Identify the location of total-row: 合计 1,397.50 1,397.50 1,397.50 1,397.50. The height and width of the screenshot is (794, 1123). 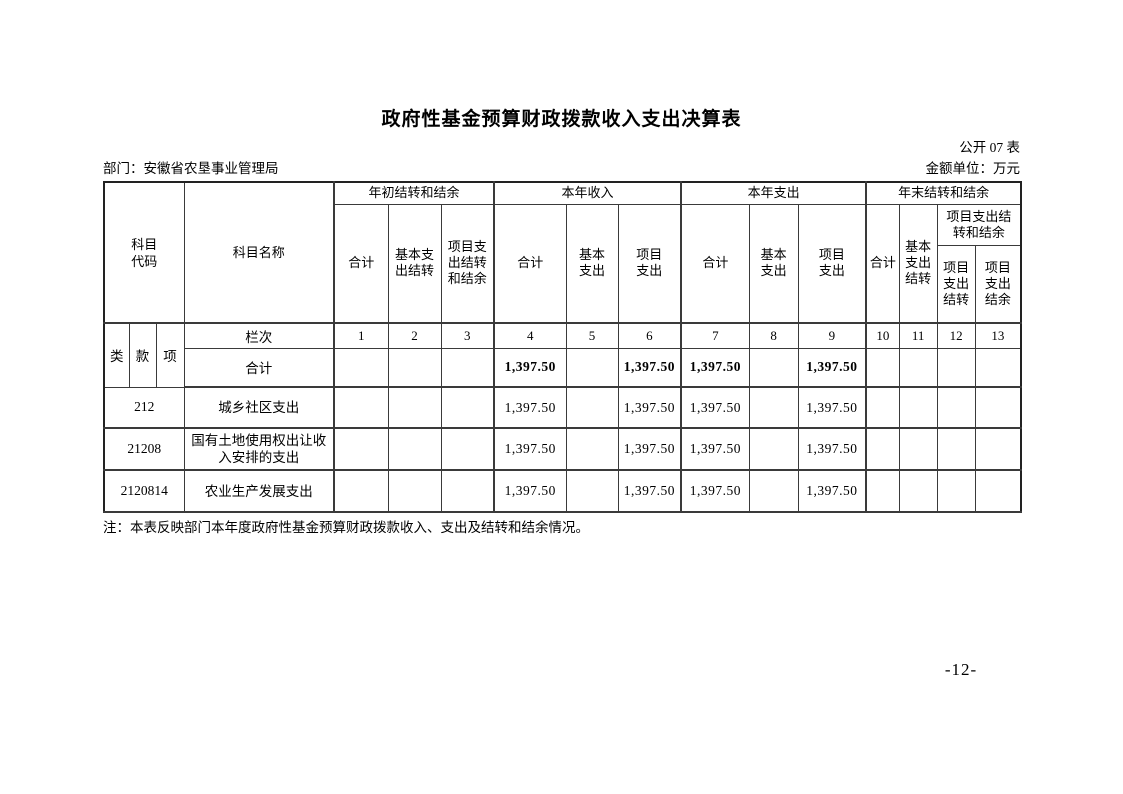
(563, 367).